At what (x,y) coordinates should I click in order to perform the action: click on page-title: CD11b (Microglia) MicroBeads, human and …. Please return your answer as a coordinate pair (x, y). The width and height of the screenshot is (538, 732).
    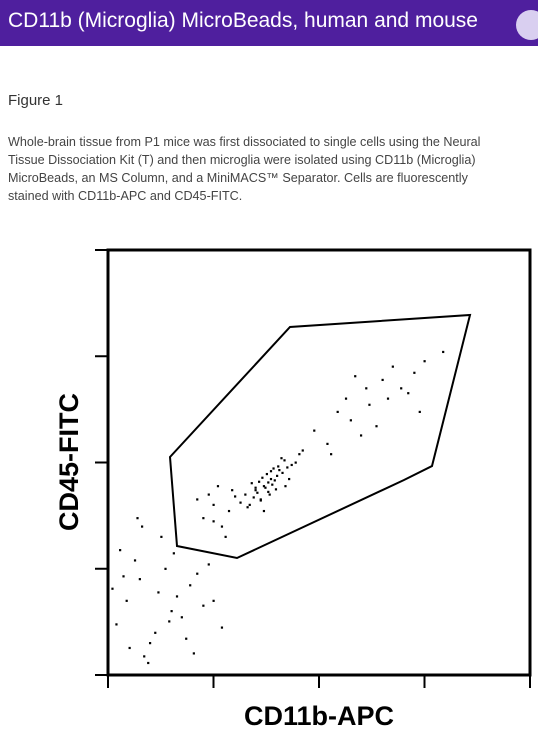
    Looking at the image, I should click on (243, 20).